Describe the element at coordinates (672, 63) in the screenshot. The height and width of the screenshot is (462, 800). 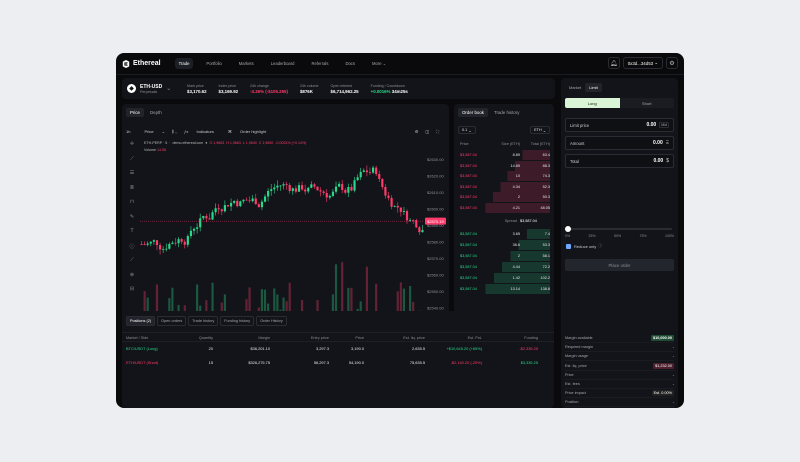
I see `settings-button: ⚙` at that location.